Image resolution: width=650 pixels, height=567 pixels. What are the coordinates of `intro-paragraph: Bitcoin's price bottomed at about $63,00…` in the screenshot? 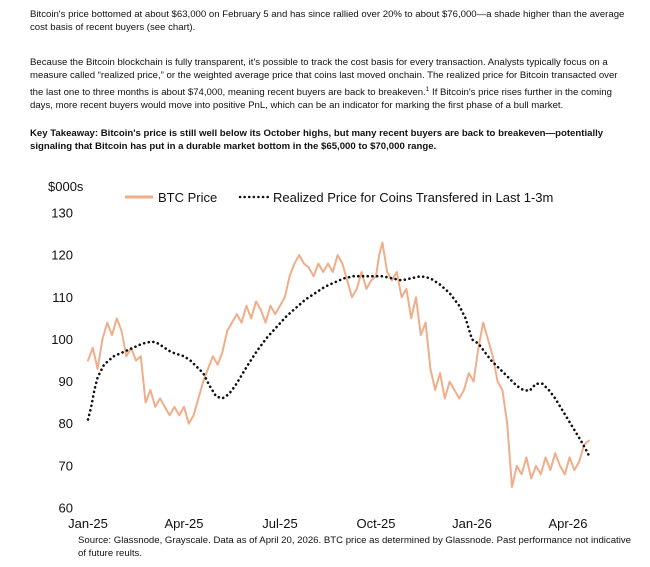 It's located at (327, 21).